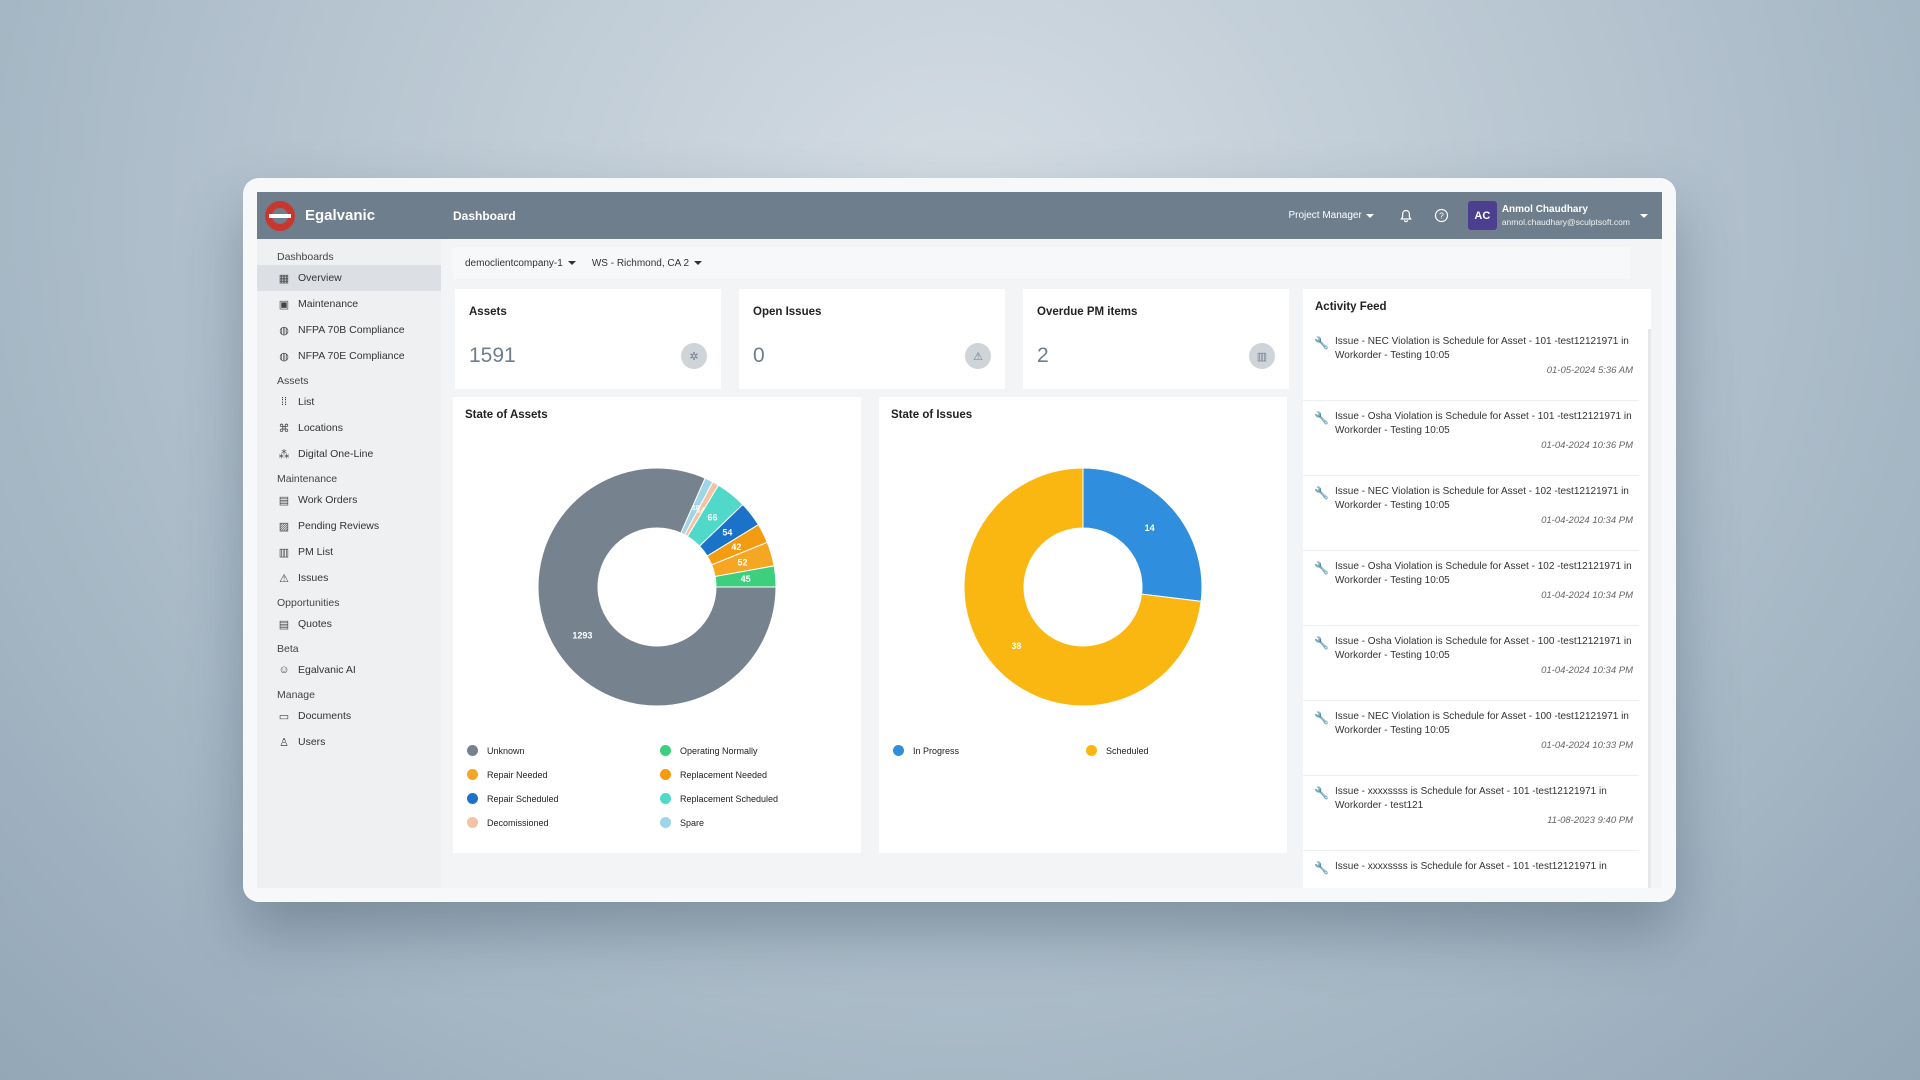 The height and width of the screenshot is (1080, 1920). I want to click on legend-label: Repair Needed, so click(517, 774).